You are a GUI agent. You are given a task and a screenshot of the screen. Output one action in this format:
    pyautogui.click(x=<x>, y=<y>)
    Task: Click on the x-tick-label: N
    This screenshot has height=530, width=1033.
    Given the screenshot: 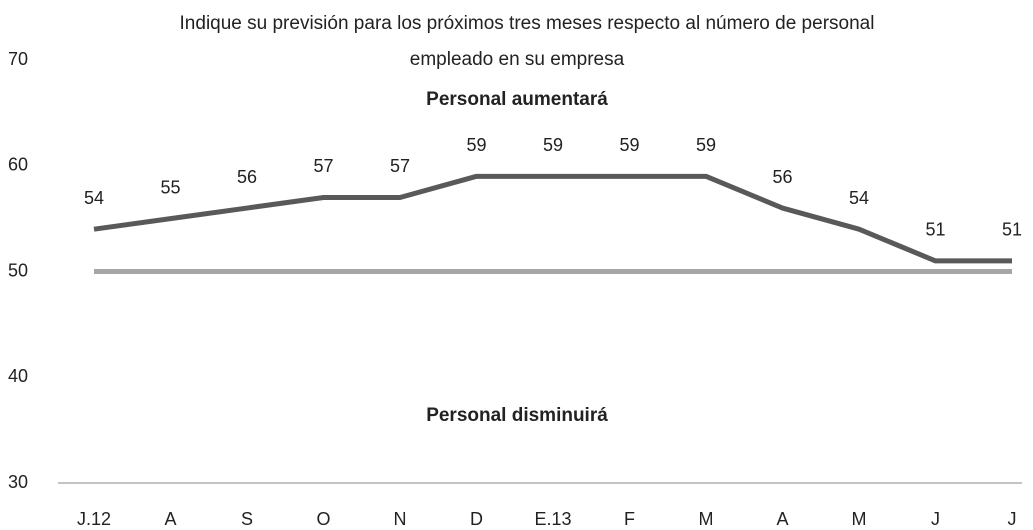 What is the action you would take?
    pyautogui.click(x=400, y=519)
    